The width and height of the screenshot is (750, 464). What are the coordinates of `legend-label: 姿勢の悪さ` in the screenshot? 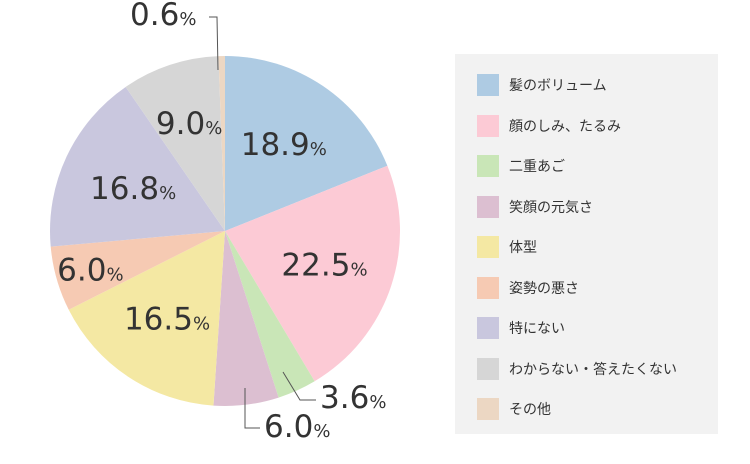 It's located at (544, 288).